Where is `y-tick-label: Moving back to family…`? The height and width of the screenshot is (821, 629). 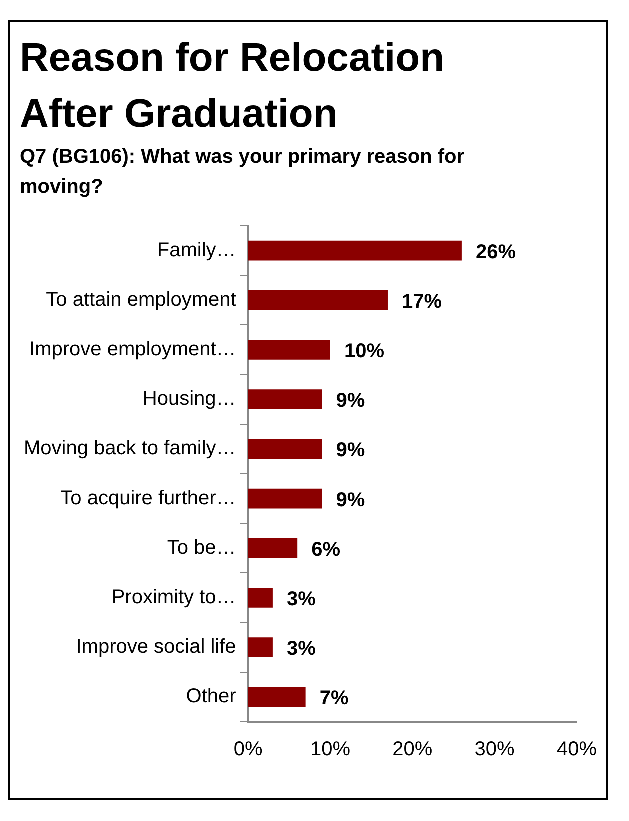 y-tick-label: Moving back to family… is located at coordinates (130, 449).